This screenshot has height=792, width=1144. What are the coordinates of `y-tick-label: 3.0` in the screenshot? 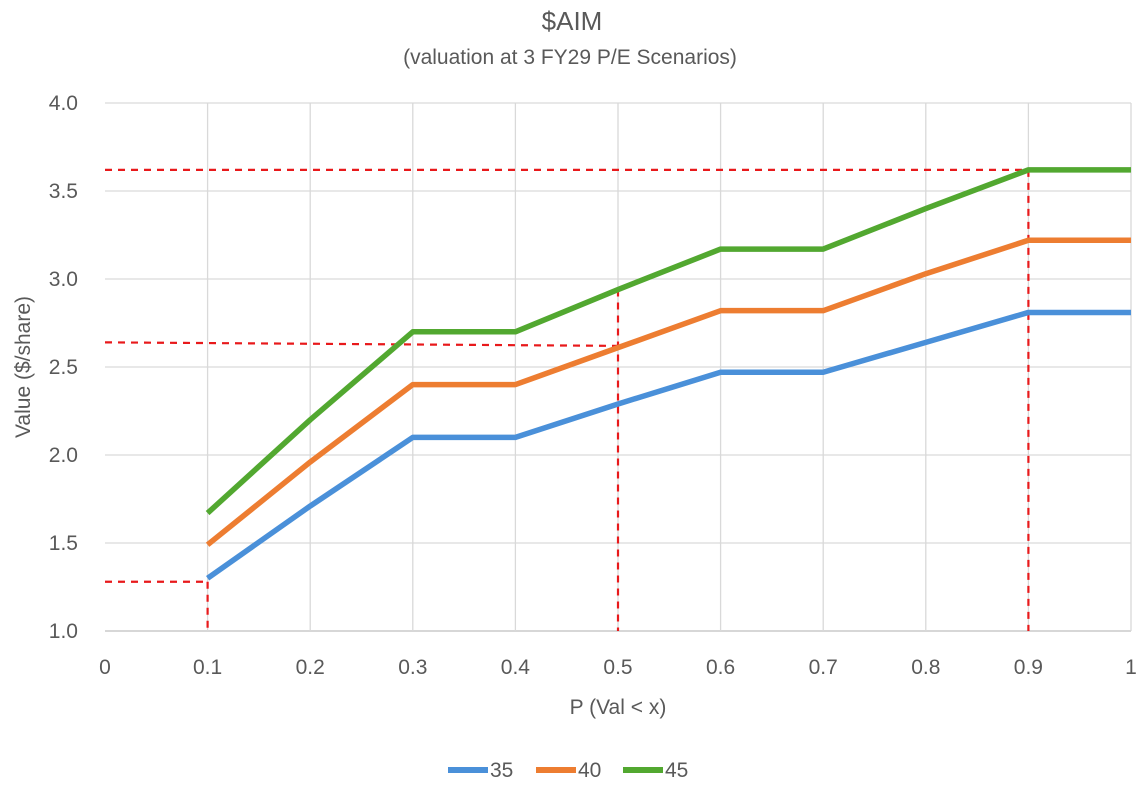 It's located at (63, 279).